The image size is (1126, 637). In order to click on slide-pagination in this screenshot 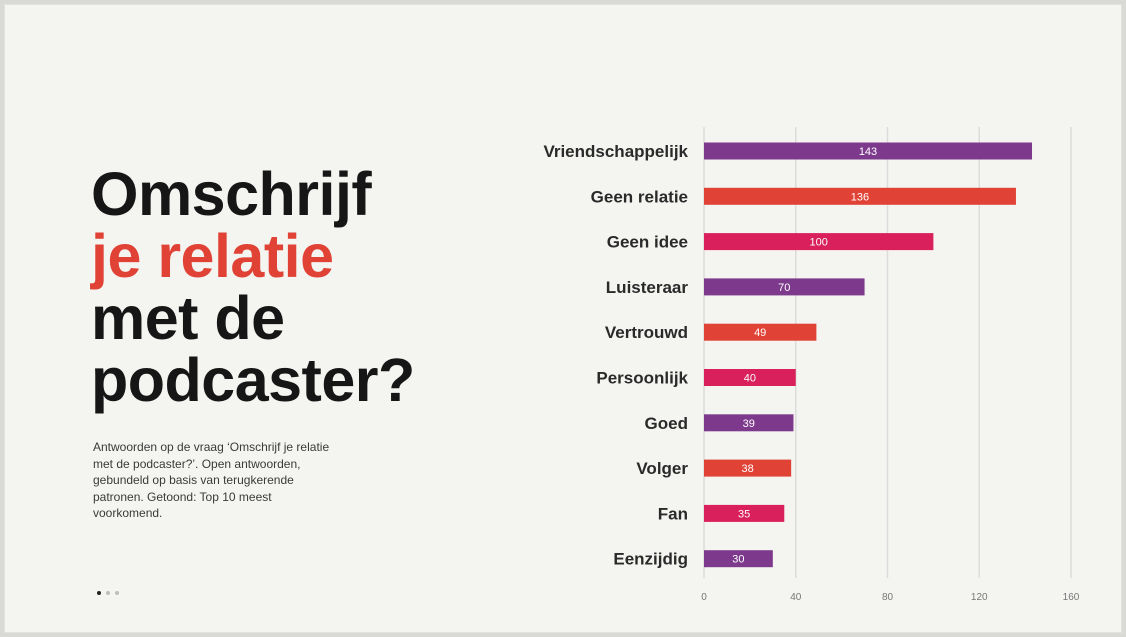, I will do `click(108, 593)`.